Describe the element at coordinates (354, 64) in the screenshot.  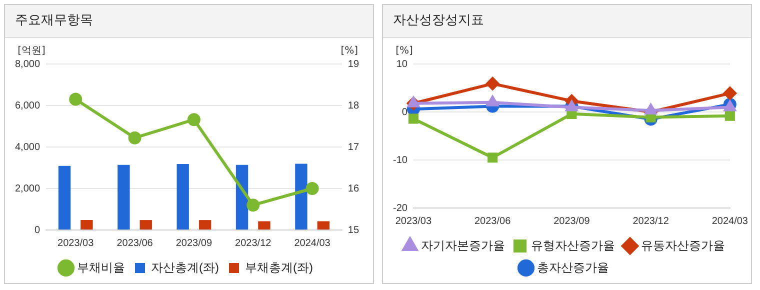
I see `y2-tick-label: 19` at that location.